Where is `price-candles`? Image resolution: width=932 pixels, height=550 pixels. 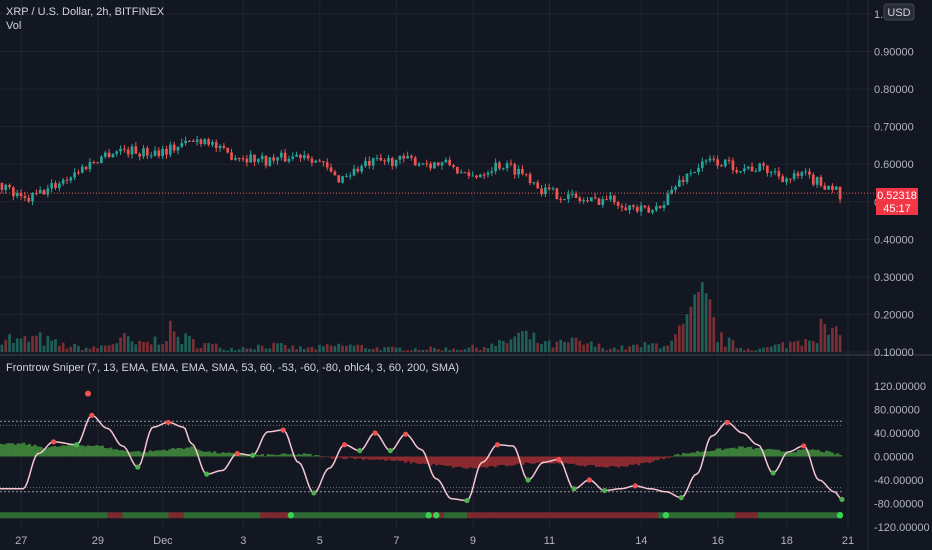 price-candles is located at coordinates (438, 175).